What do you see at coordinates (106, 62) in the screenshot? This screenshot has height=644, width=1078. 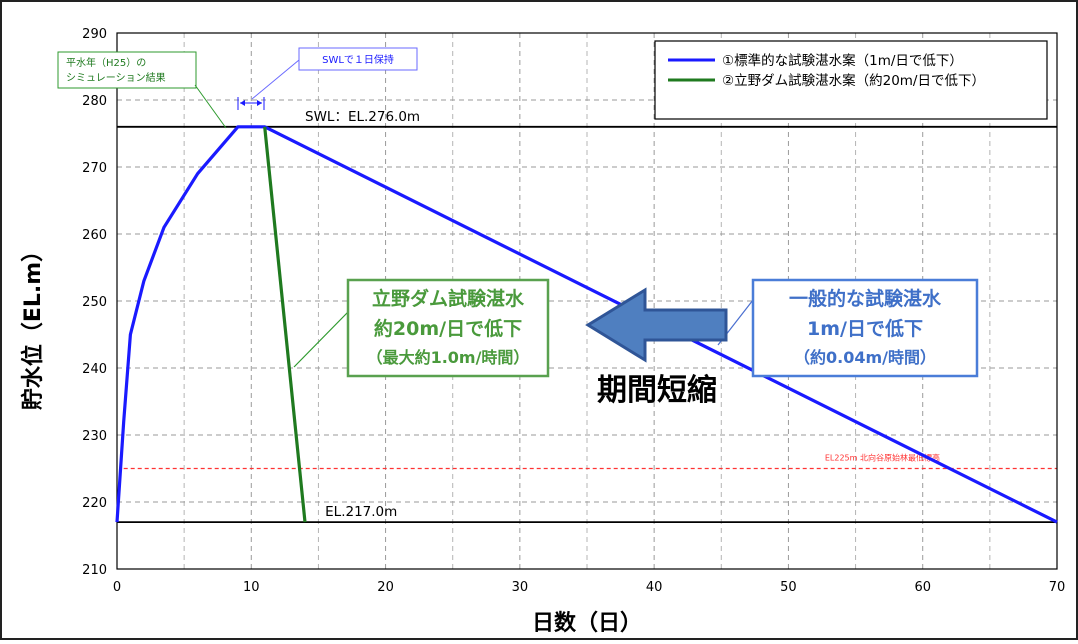 I see `simulation-note-line-1: 平水年（H25）の` at bounding box center [106, 62].